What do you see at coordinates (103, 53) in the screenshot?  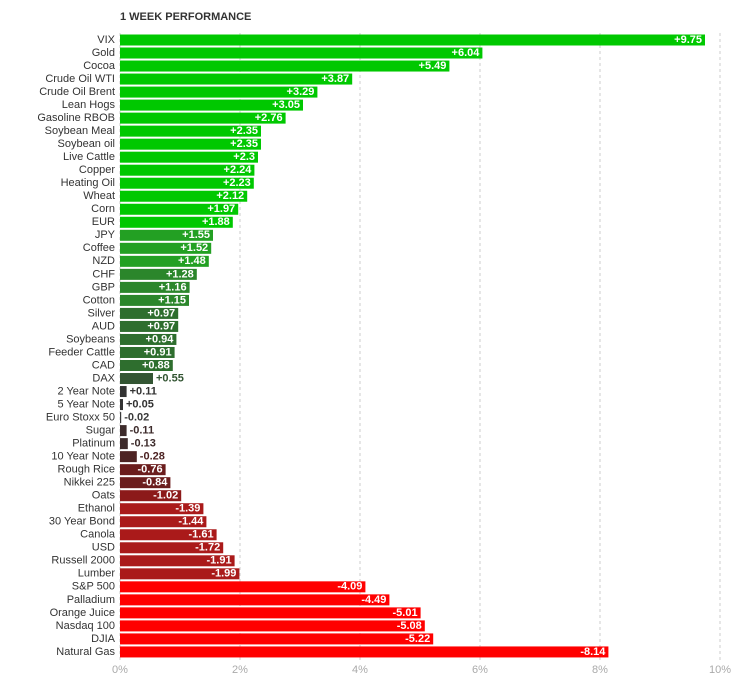 I see `category-label: Gold` at bounding box center [103, 53].